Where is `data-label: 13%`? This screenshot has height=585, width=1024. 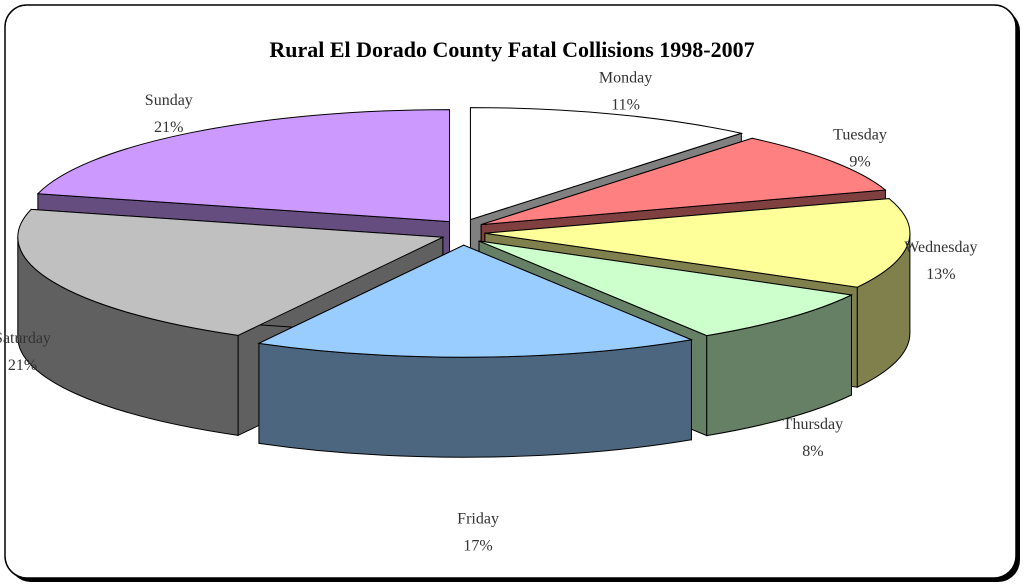 data-label: 13% is located at coordinates (940, 274).